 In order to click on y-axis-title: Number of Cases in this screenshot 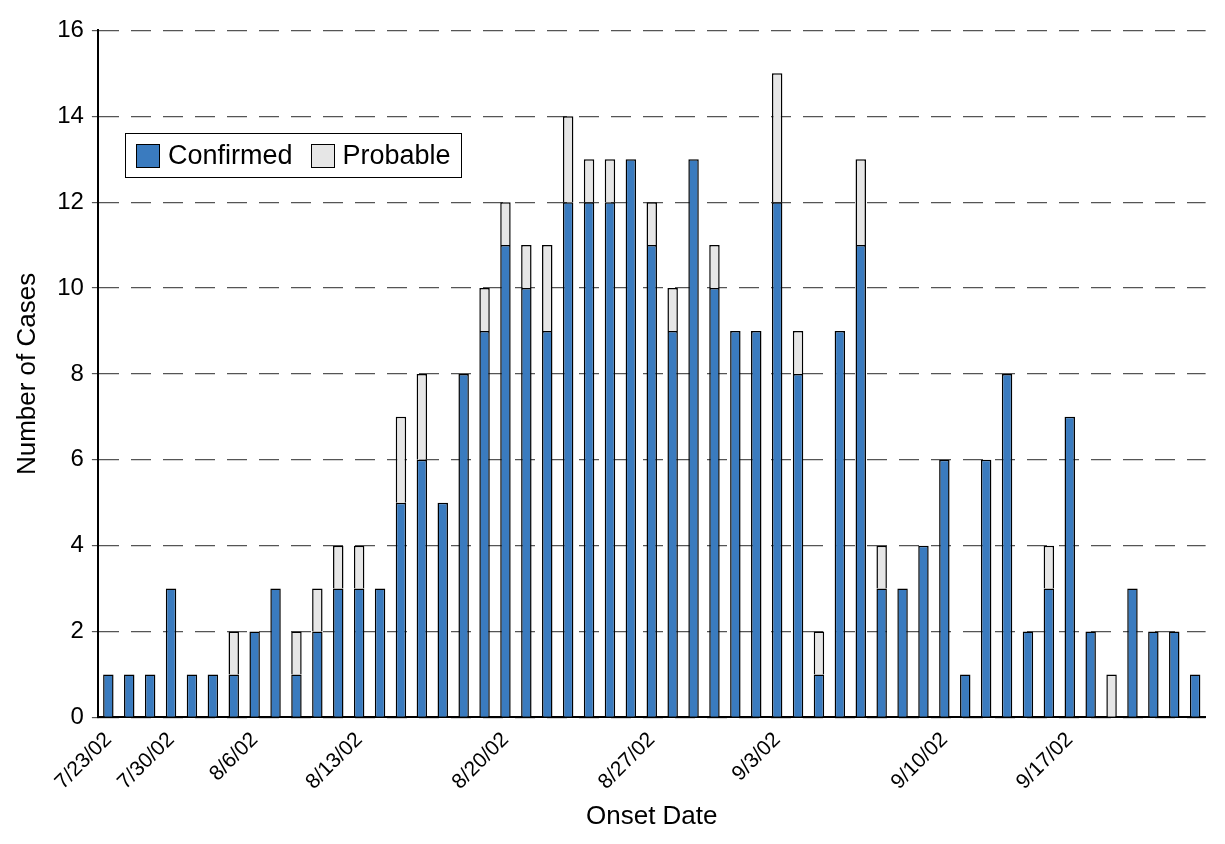, I will do `click(25, 374)`.